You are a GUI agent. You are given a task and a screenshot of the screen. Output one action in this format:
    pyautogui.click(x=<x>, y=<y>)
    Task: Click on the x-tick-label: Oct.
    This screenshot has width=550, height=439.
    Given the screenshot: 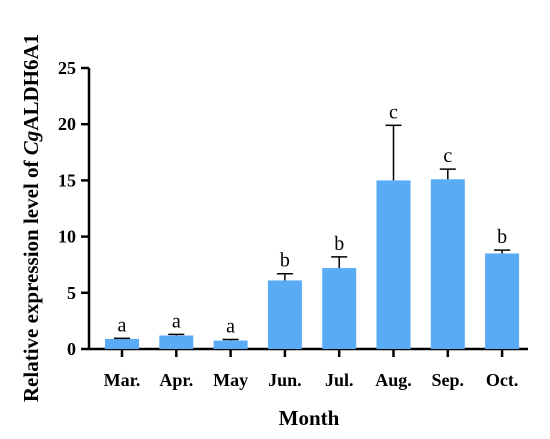 What is the action you would take?
    pyautogui.click(x=502, y=380)
    